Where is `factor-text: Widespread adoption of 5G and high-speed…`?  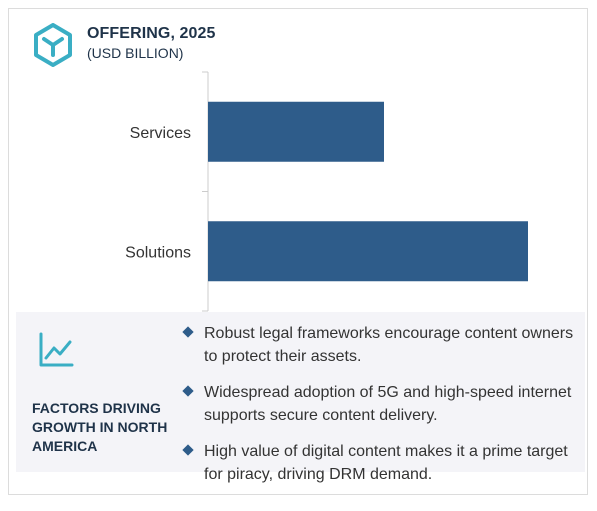 factor-text: Widespread adoption of 5G and high-speed… is located at coordinates (388, 404).